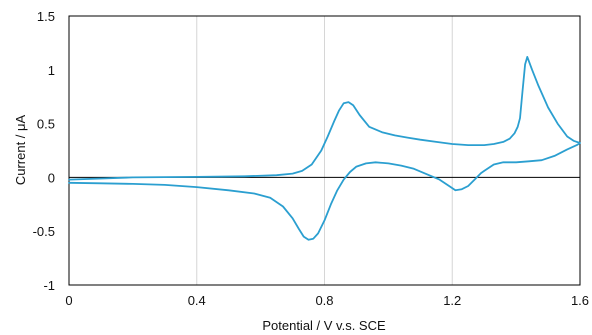 The image size is (592, 335). Describe the element at coordinates (44, 231) in the screenshot. I see `y-tick-label: -0.5` at that location.